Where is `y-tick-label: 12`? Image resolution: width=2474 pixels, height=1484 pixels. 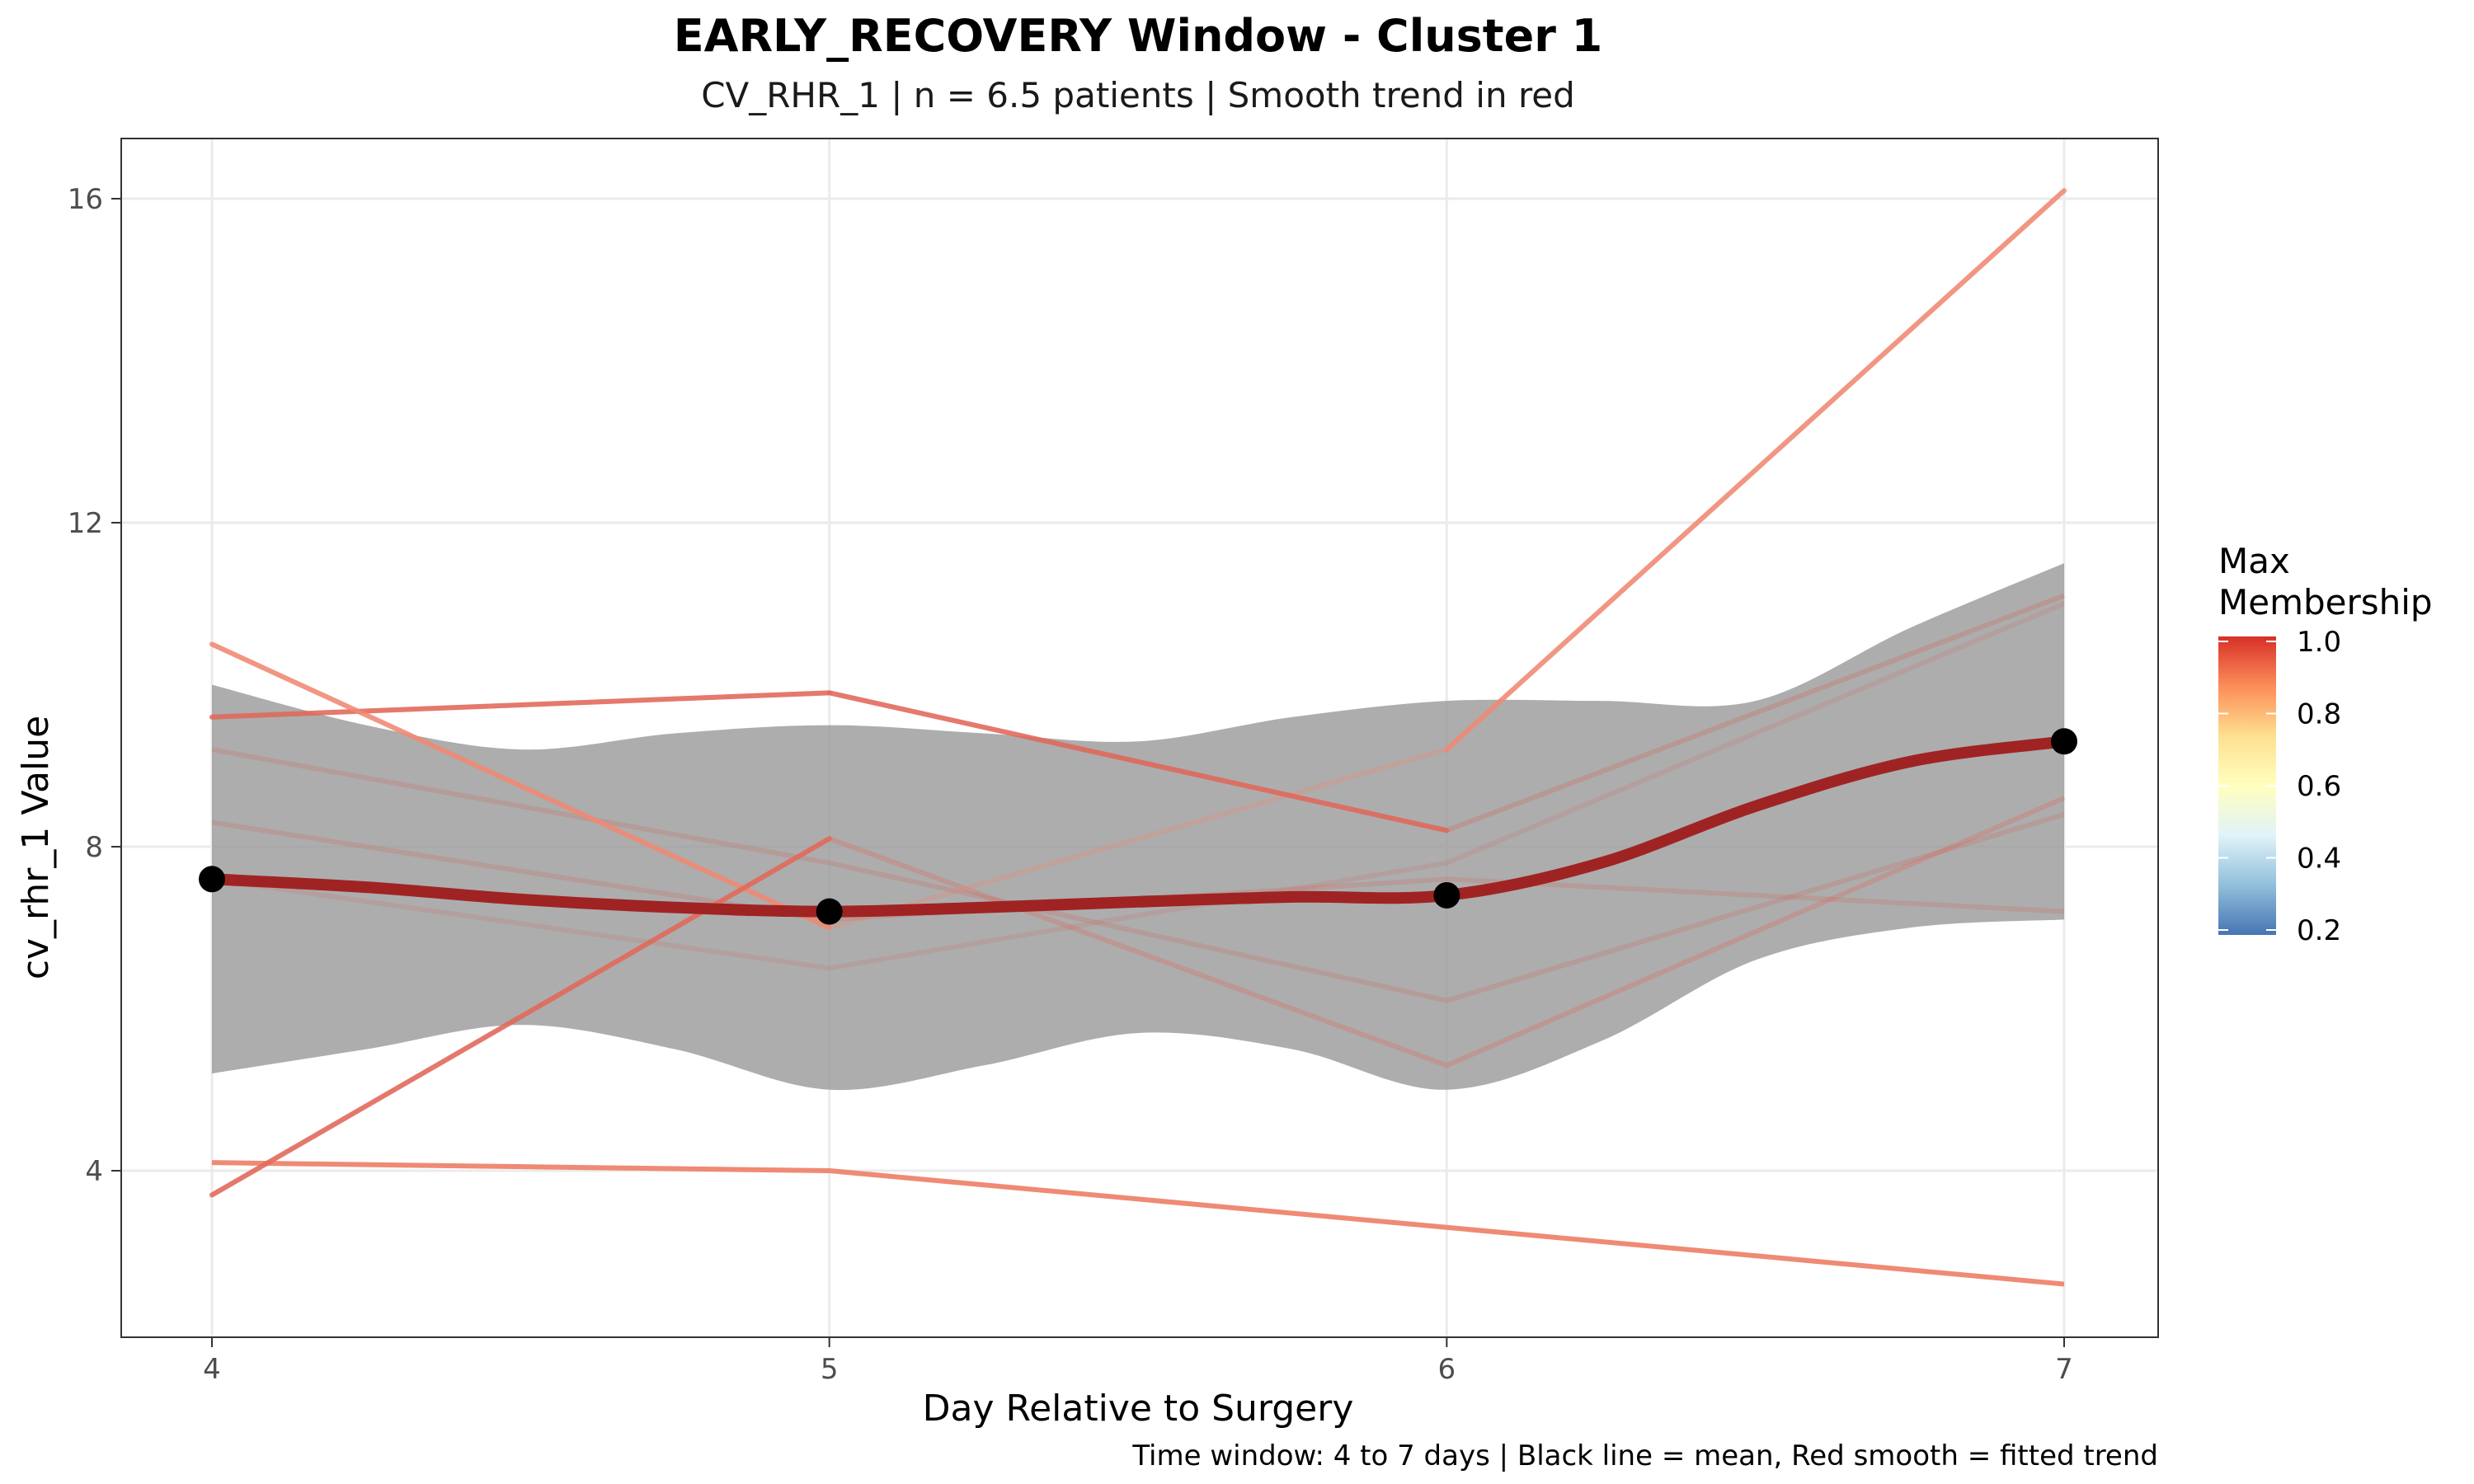
y-tick-label: 12 is located at coordinates (85, 523).